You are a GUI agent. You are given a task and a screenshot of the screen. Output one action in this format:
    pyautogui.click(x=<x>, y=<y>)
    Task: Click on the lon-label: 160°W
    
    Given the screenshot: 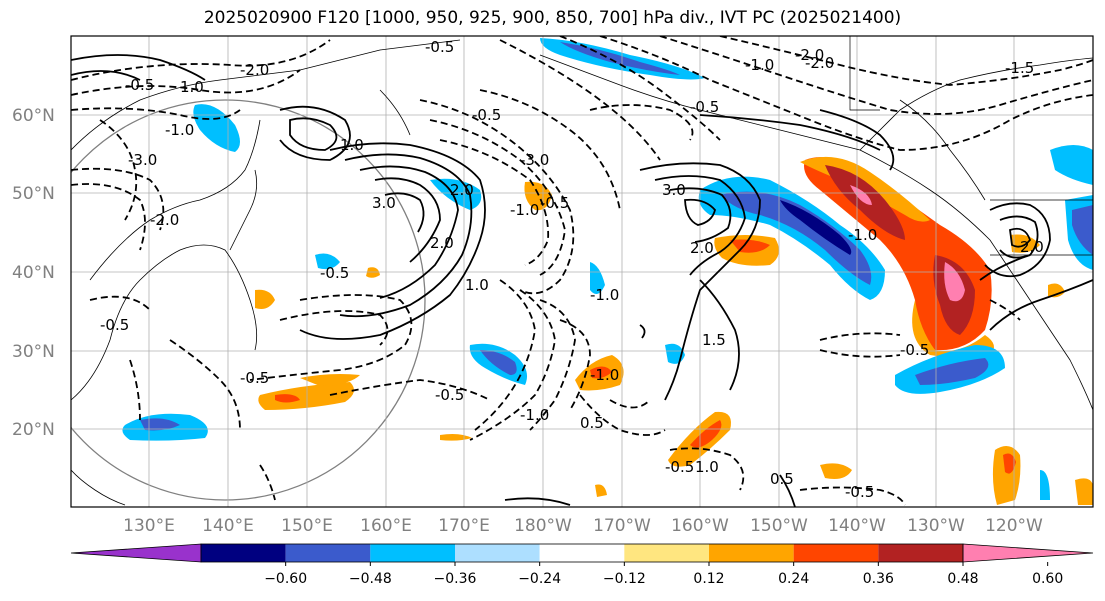 What is the action you would take?
    pyautogui.click(x=700, y=526)
    